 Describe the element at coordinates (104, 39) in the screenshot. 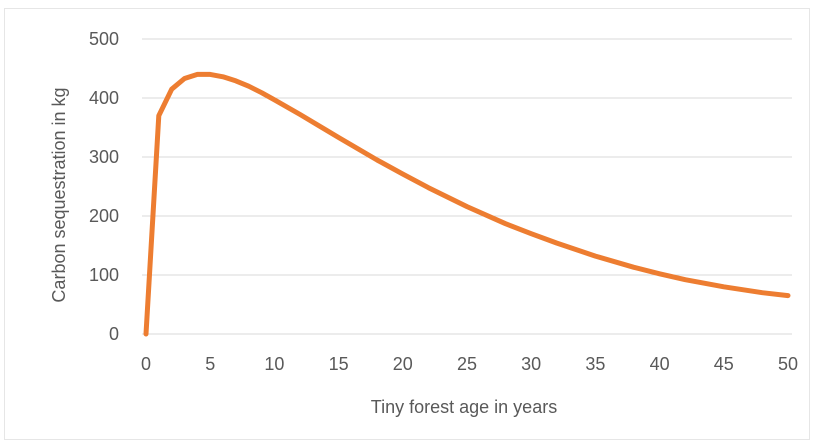

I see `y-tick-label: 500` at that location.